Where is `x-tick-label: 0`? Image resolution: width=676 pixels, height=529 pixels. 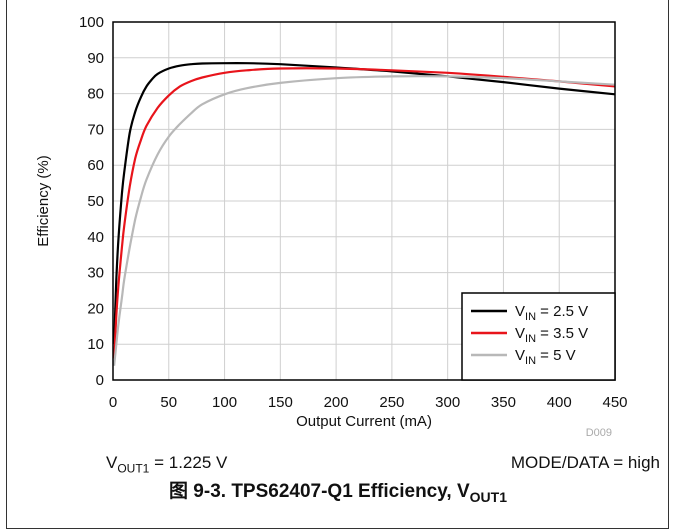
x-tick-label: 0 is located at coordinates (113, 402).